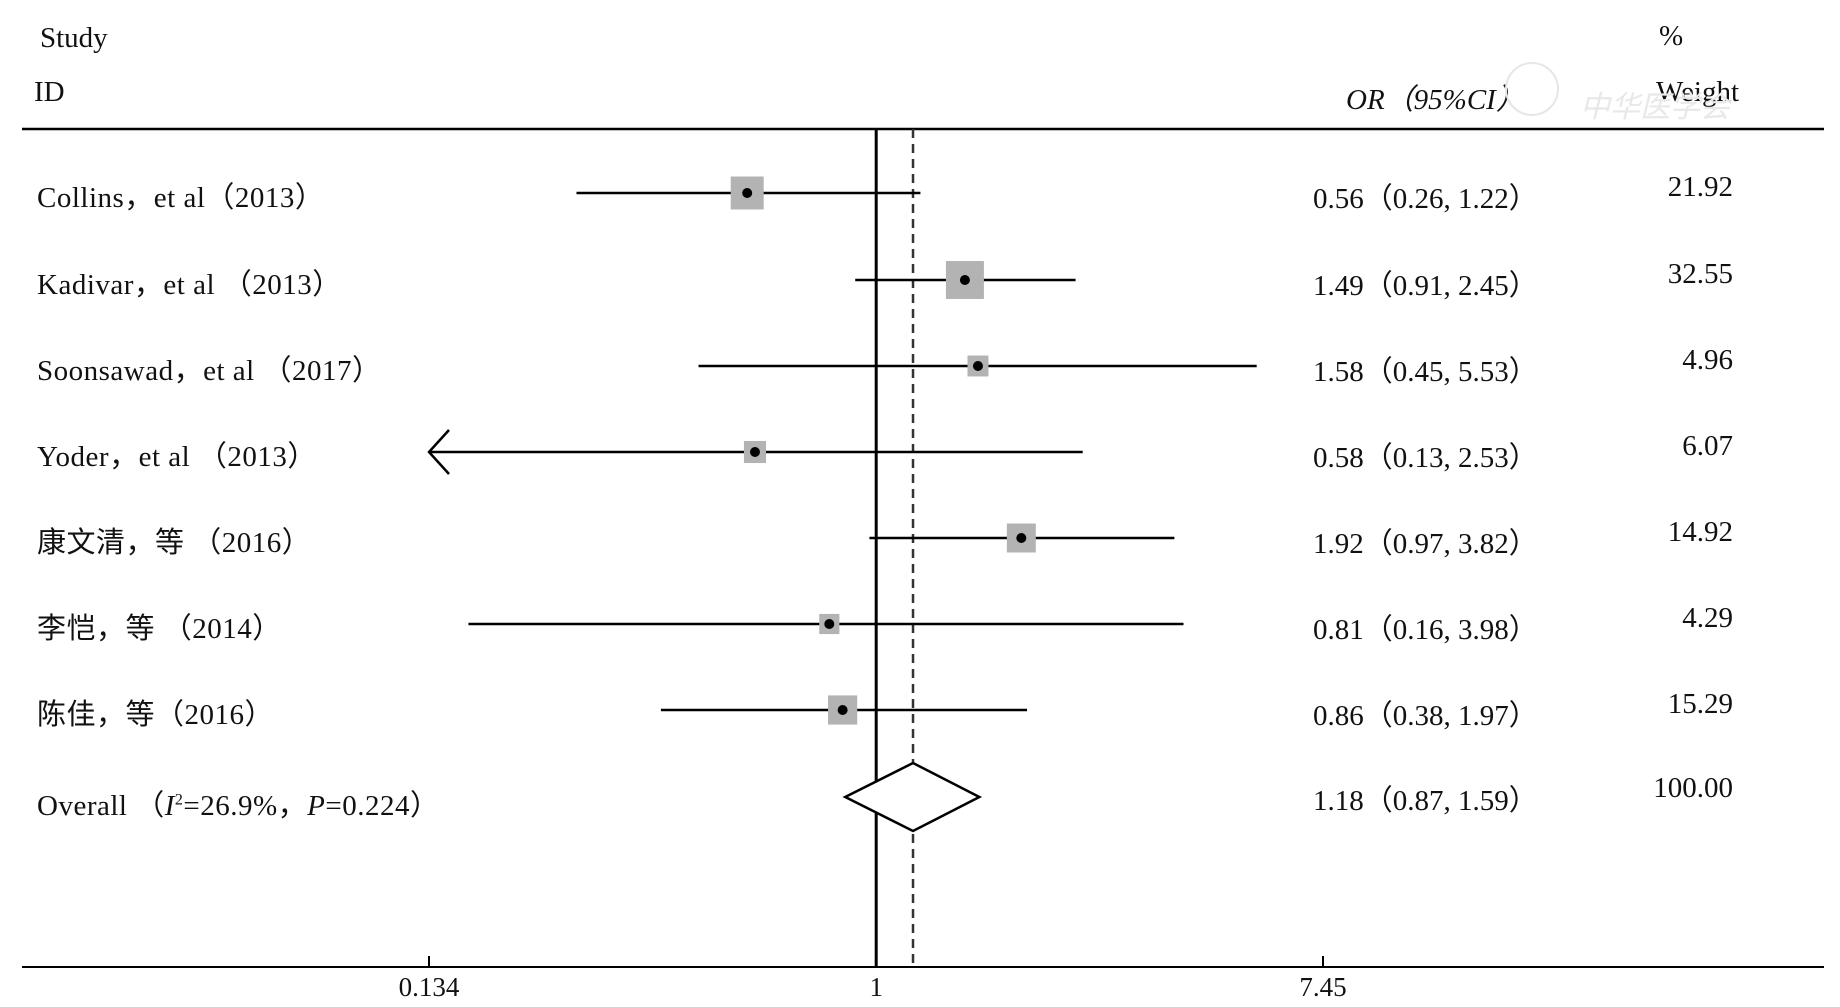 Image resolution: width=1840 pixels, height=1007 pixels. Describe the element at coordinates (438, 452) in the screenshot. I see `ci-arrow` at that location.